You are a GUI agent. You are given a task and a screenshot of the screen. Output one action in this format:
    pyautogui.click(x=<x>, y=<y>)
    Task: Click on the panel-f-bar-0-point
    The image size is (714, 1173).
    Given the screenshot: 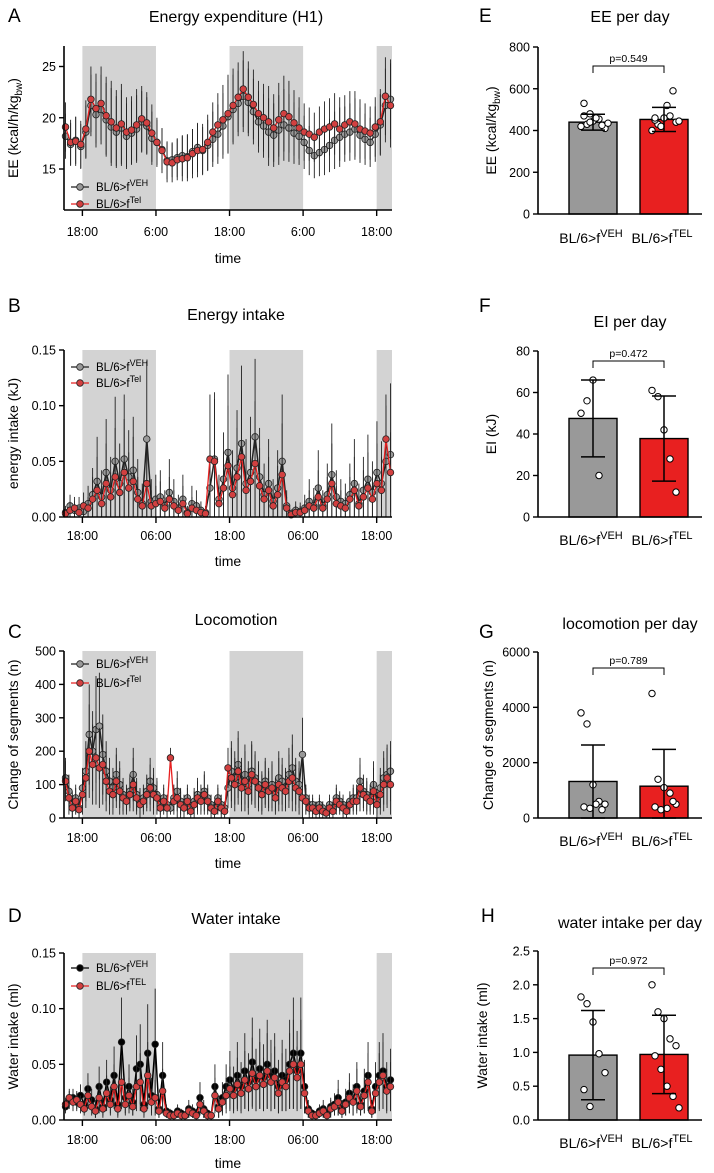 What is the action you would take?
    pyautogui.click(x=599, y=475)
    